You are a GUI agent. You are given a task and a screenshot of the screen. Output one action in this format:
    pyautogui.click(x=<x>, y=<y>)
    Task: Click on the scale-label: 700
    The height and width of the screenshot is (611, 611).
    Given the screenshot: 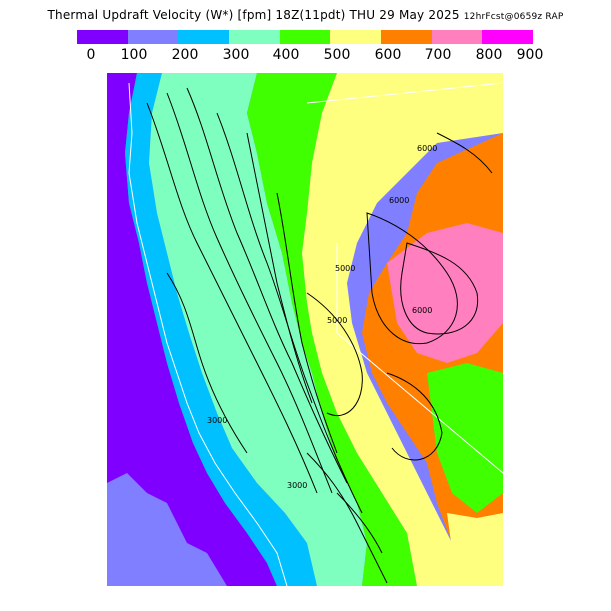 What is the action you would take?
    pyautogui.click(x=438, y=55)
    